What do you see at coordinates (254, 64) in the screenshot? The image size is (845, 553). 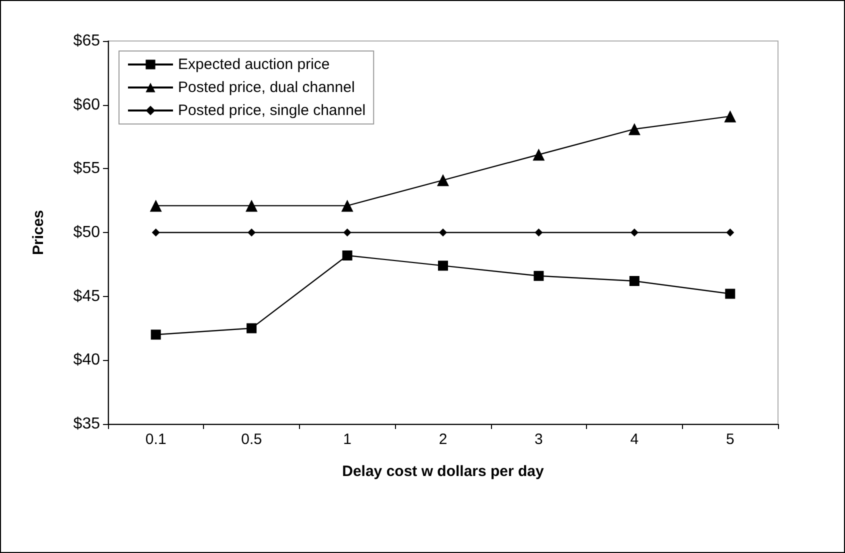 I see `legend-label: Expected auction price` at bounding box center [254, 64].